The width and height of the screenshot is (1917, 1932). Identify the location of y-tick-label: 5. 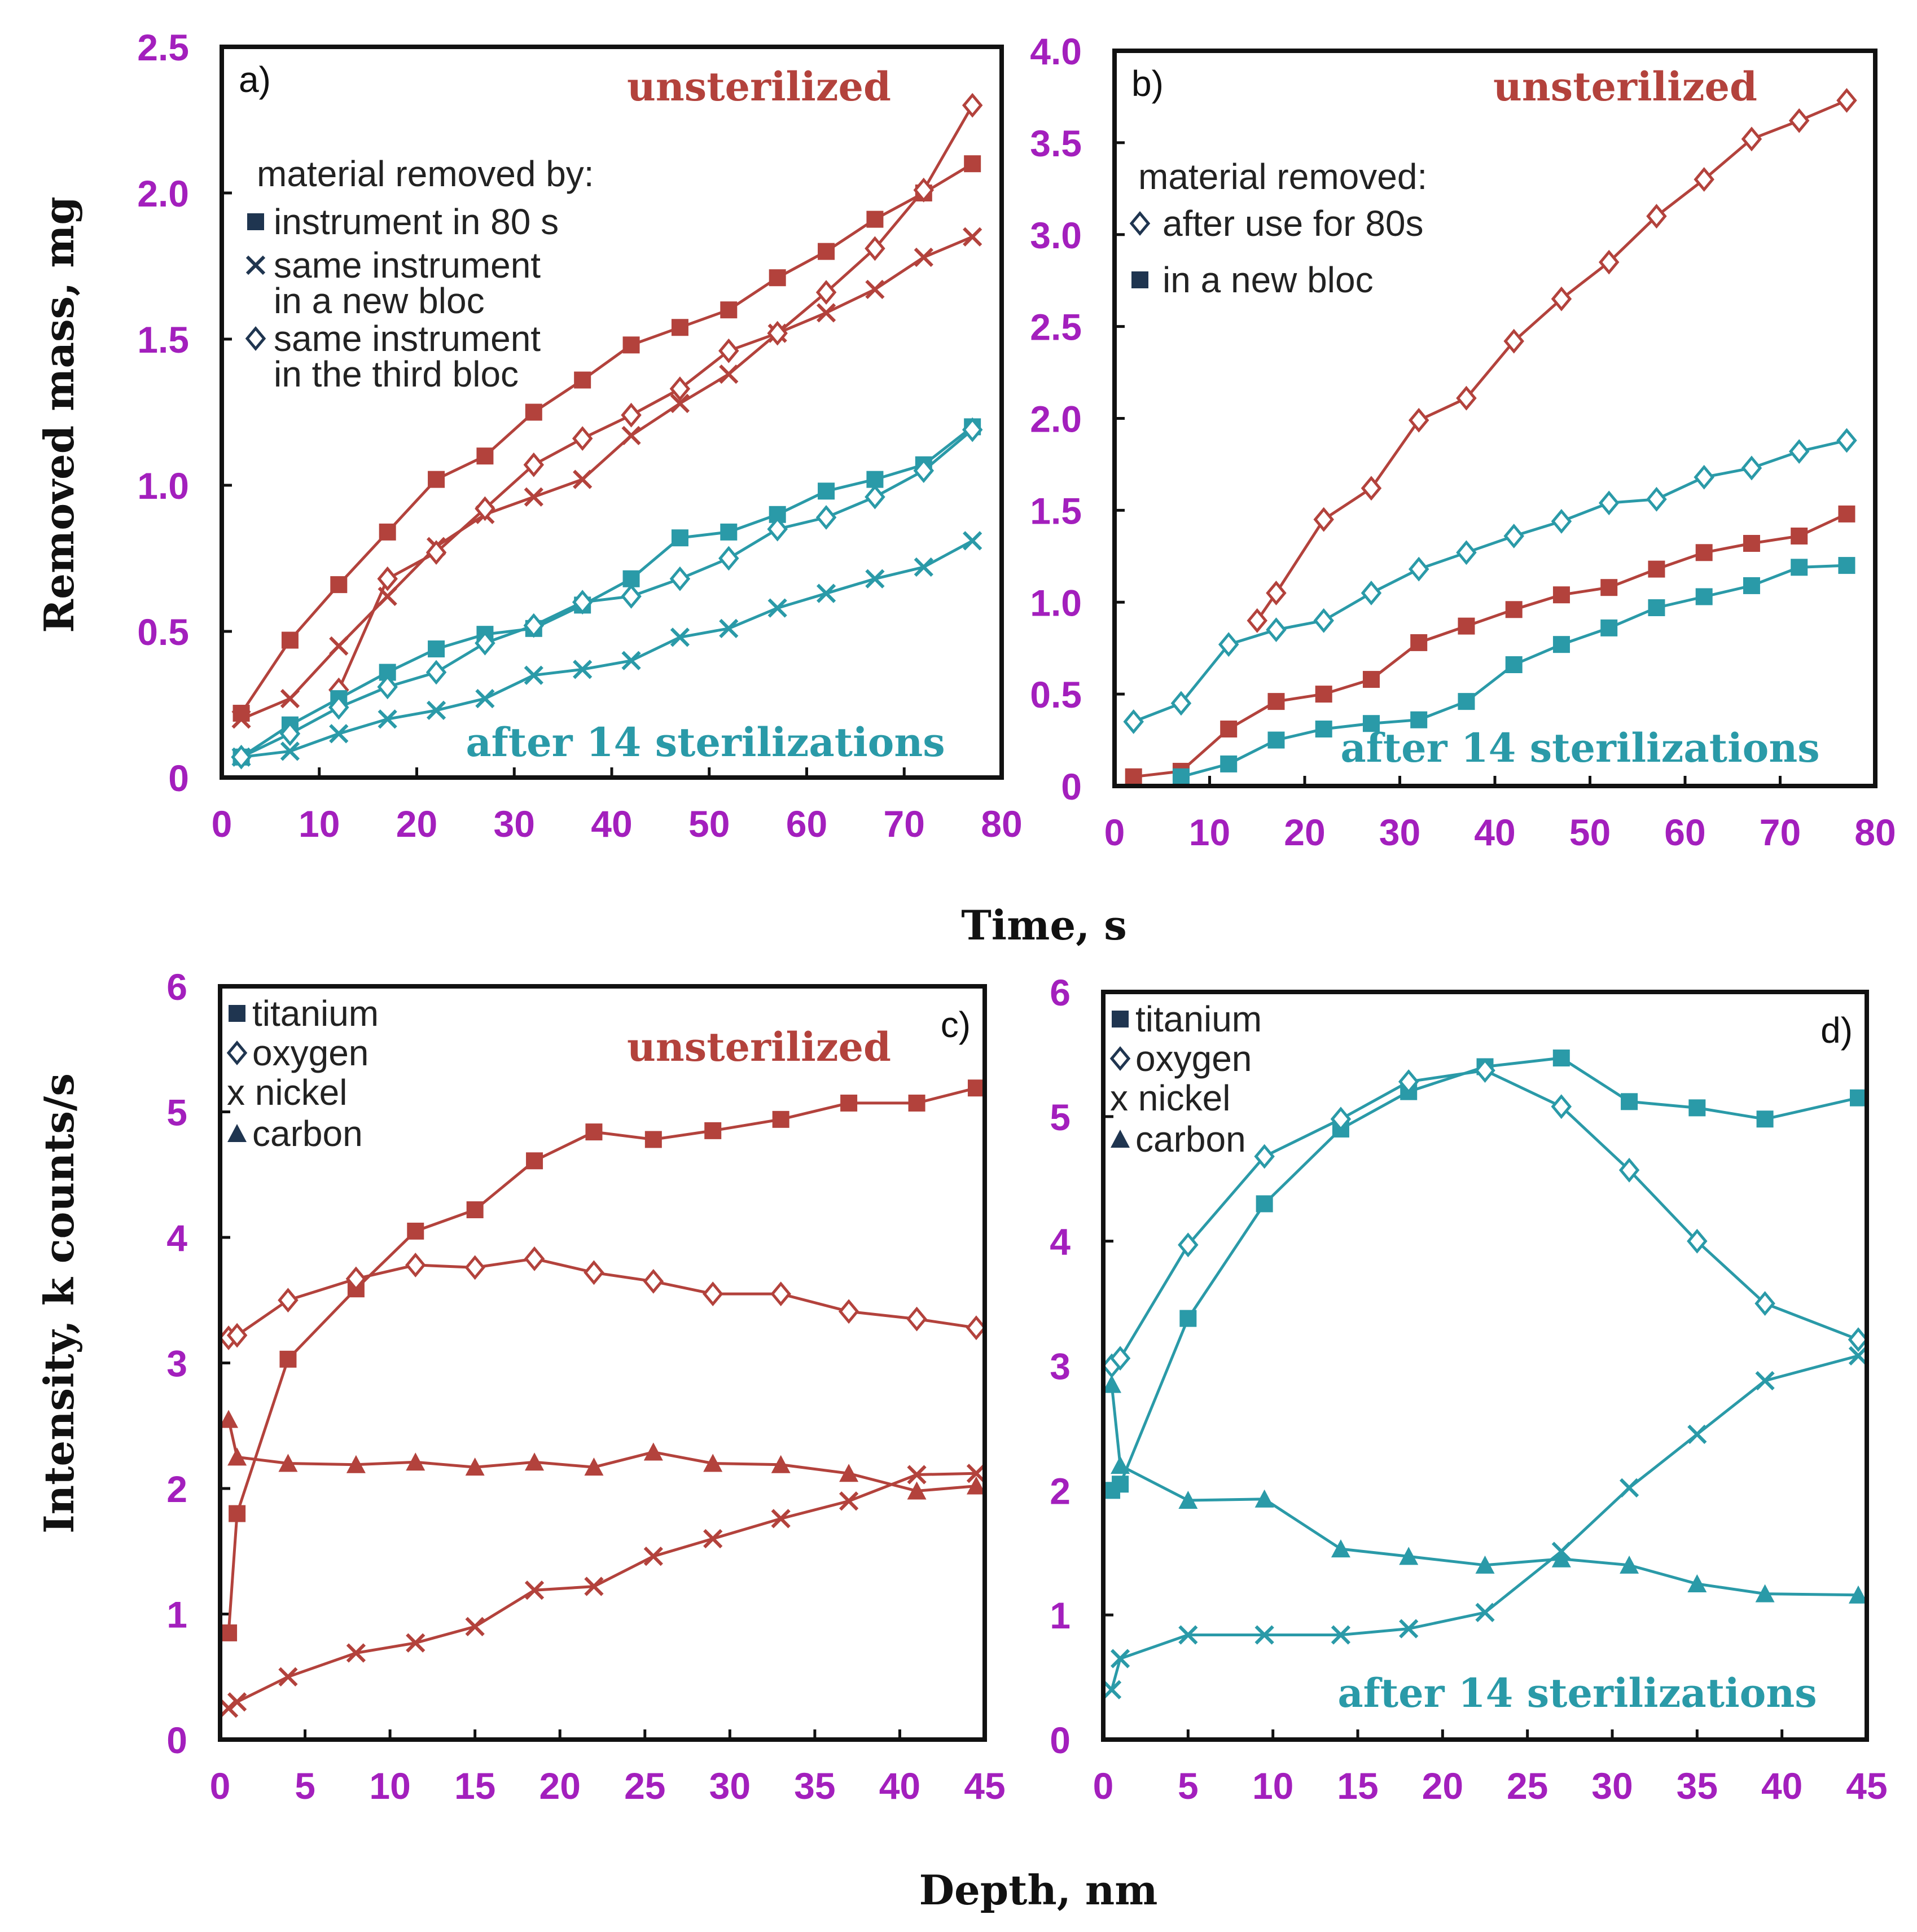
(177, 1113).